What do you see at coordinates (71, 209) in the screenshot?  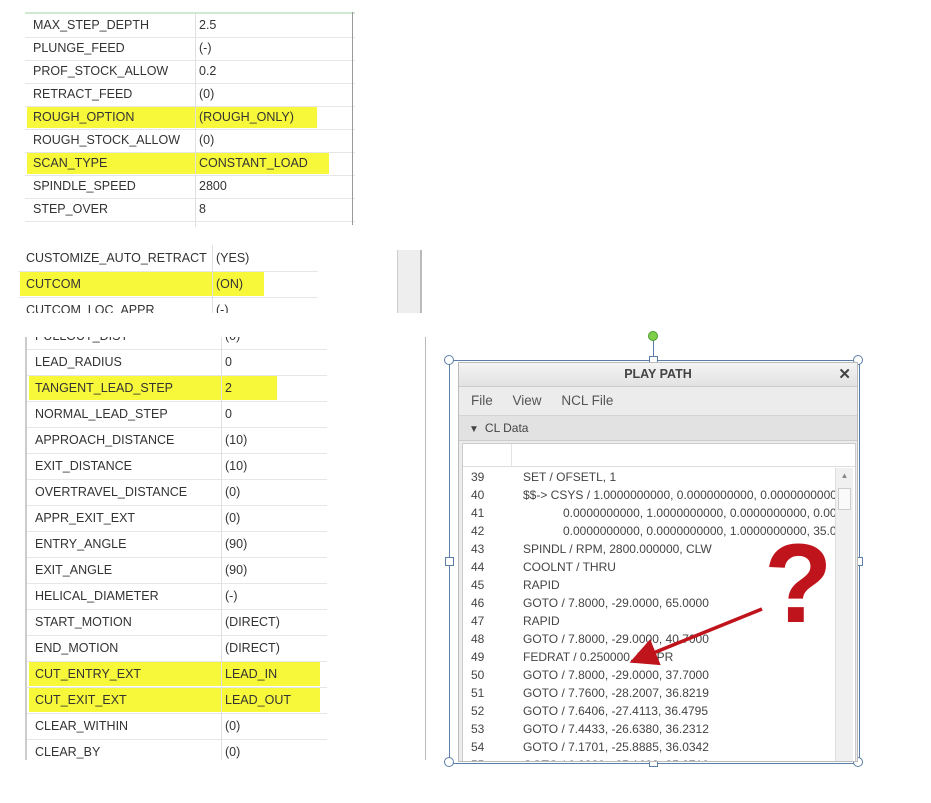 I see `param-name: STEP_OVER` at bounding box center [71, 209].